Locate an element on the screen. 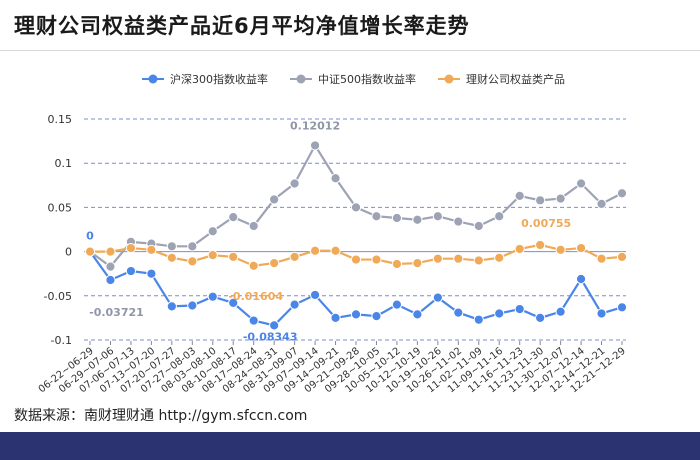 This screenshot has width=700, height=460. chart-legend: 沪深300指数收益率 中证500指数收益率 理财公司权益类产品 is located at coordinates (353, 79).